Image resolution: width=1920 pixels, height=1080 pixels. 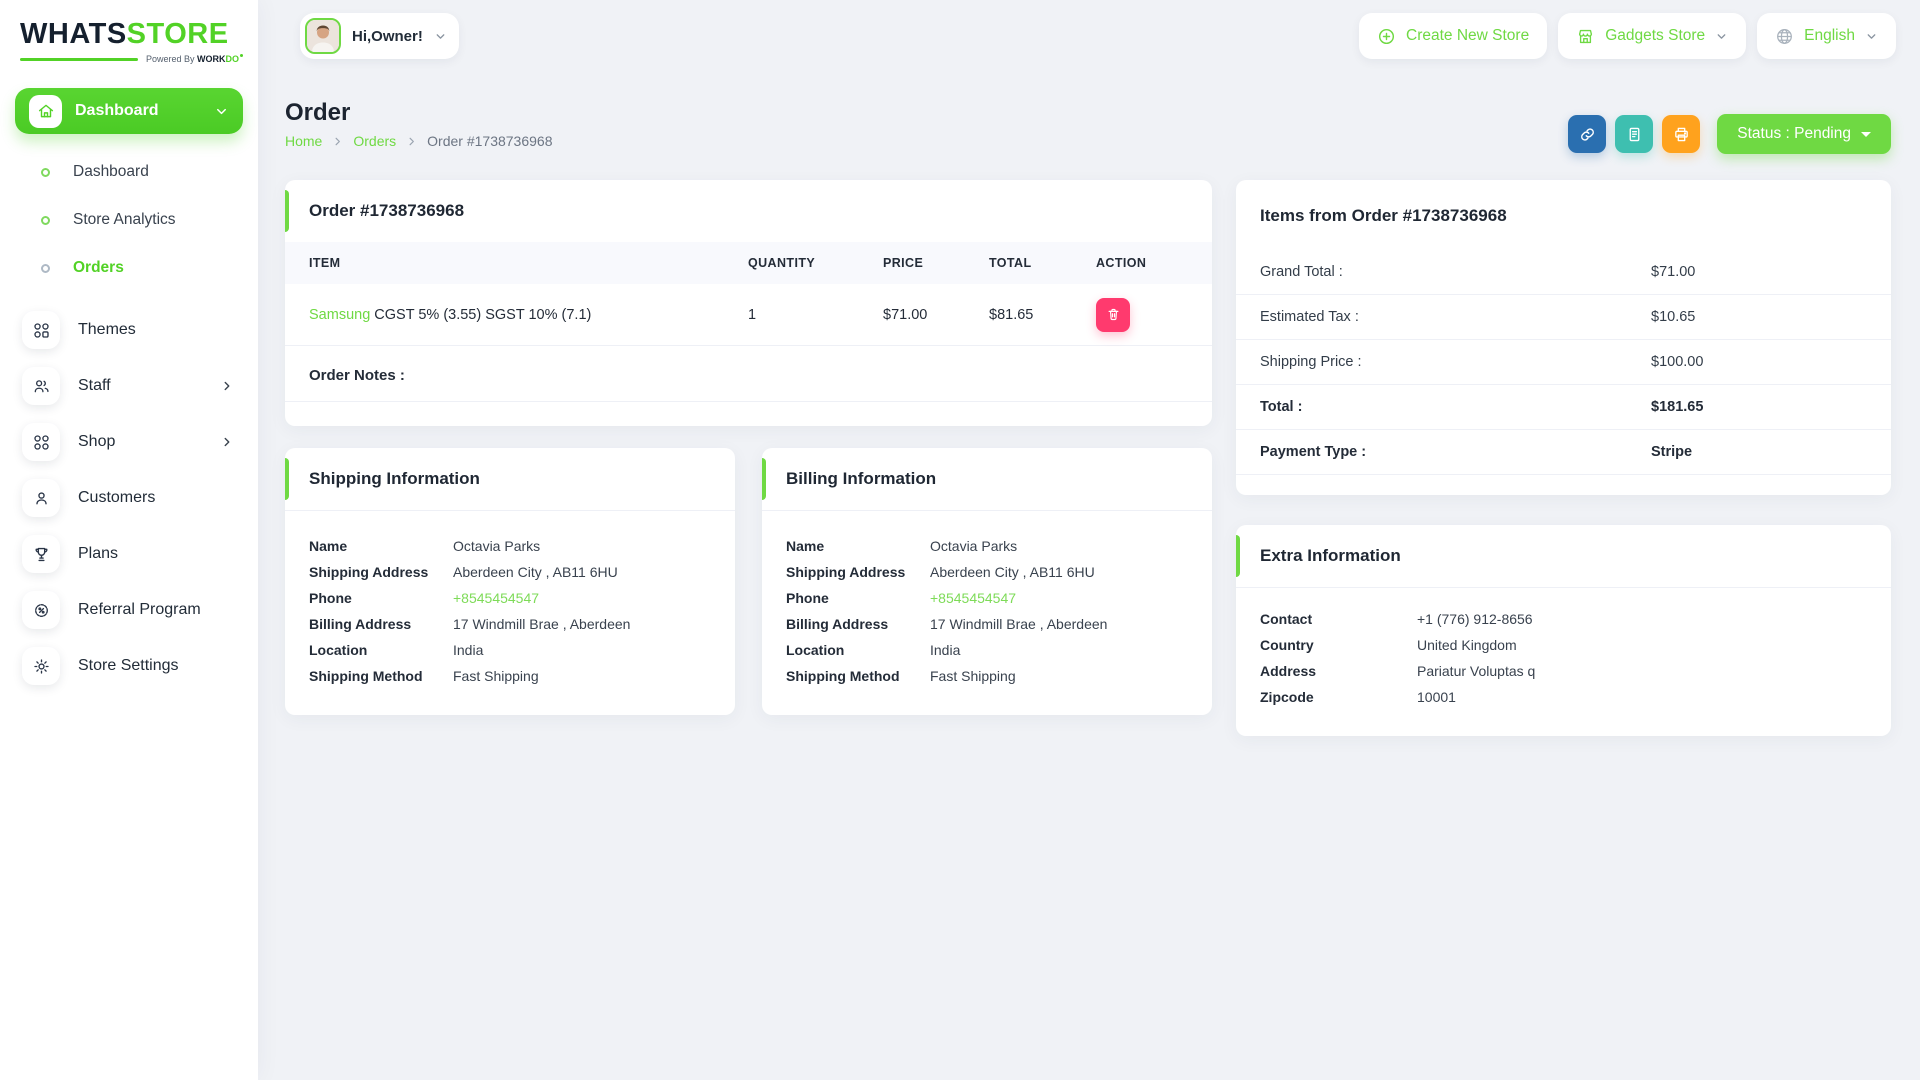 I want to click on sidebar-item-orders: Orders, so click(x=129, y=268).